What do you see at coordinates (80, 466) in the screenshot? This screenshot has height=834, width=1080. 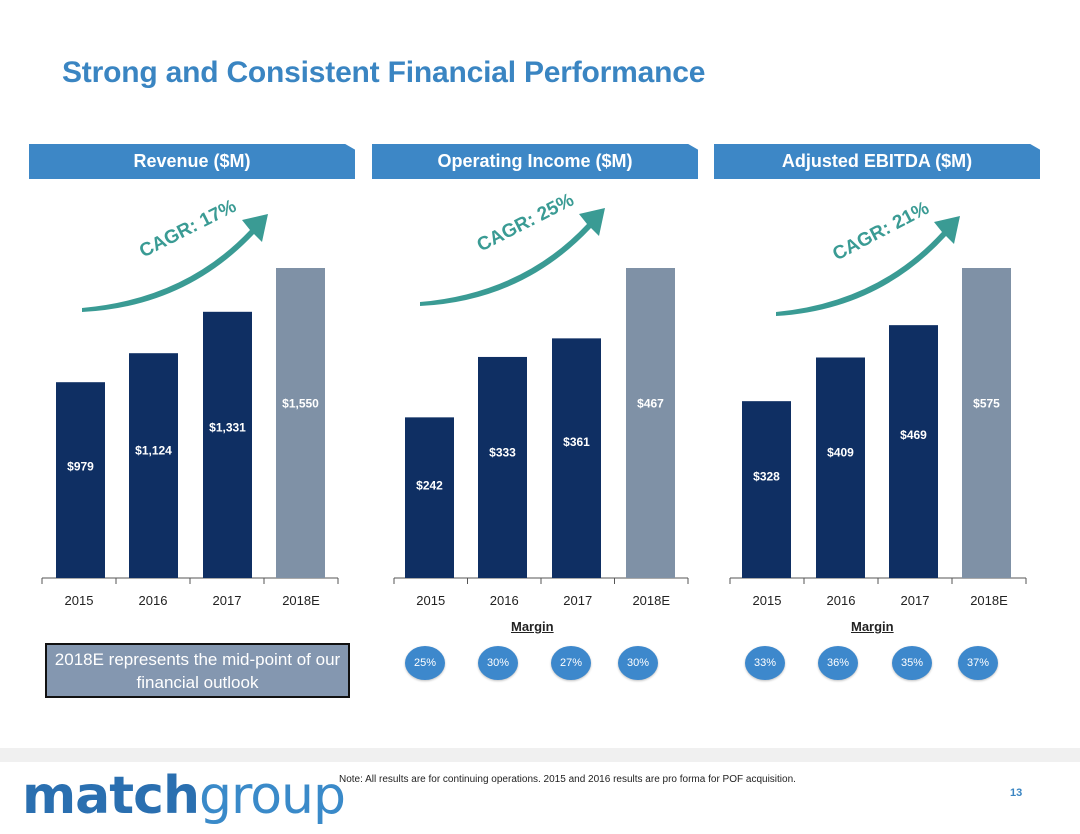 I see `bar-label-0-0: $979` at bounding box center [80, 466].